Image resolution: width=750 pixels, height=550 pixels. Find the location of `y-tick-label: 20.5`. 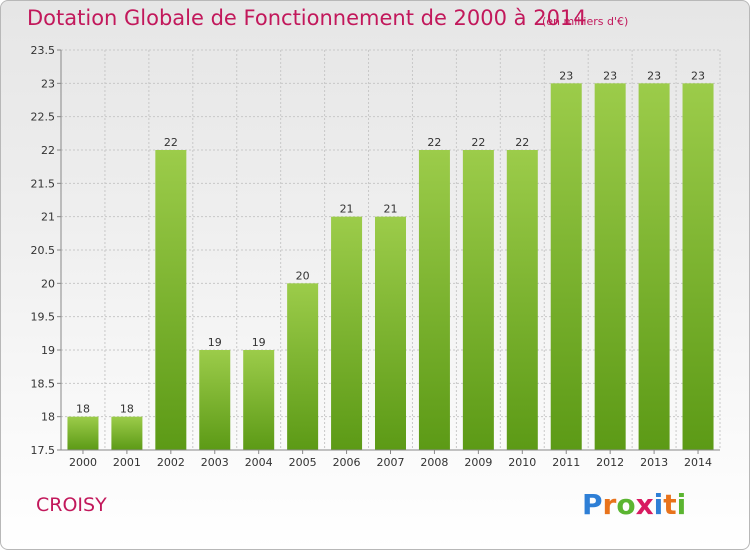

y-tick-label: 20.5 is located at coordinates (43, 250).